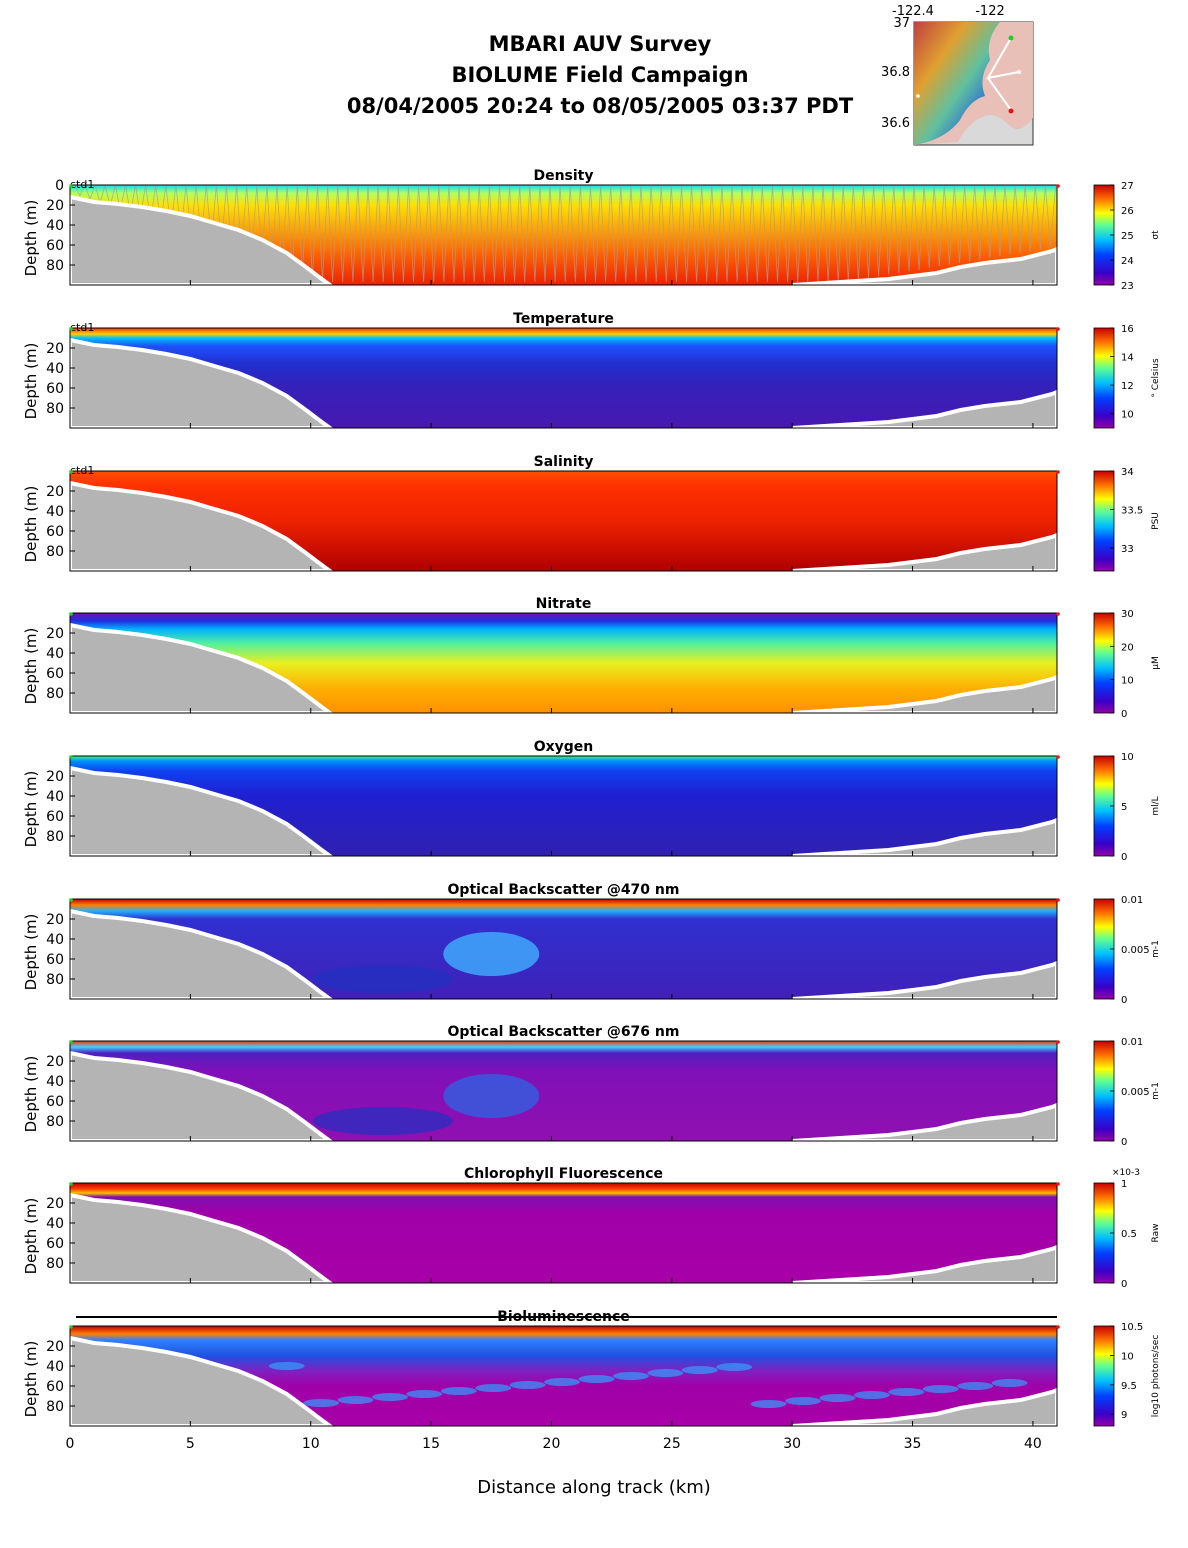 The image size is (1188, 1548). What do you see at coordinates (59, 186) in the screenshot?
I see `depth-tick-label: 0` at bounding box center [59, 186].